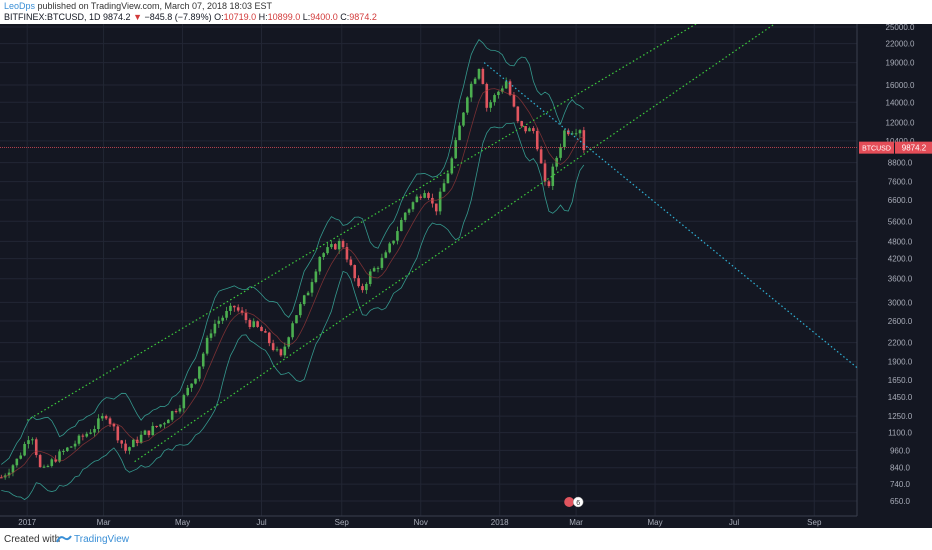  Describe the element at coordinates (900, 380) in the screenshot. I see `y-tick-label: 1650.0` at that location.